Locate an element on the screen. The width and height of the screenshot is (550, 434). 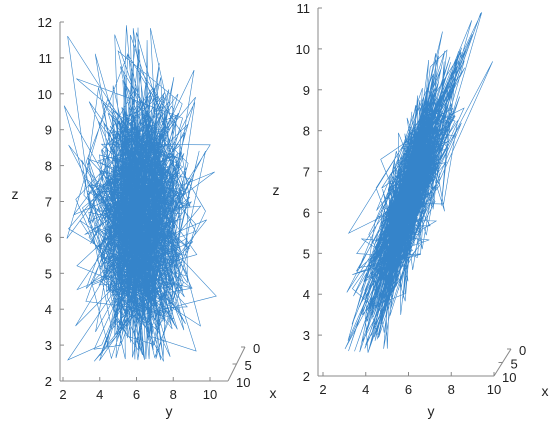
z-tick-label: 12 is located at coordinates (45, 22).